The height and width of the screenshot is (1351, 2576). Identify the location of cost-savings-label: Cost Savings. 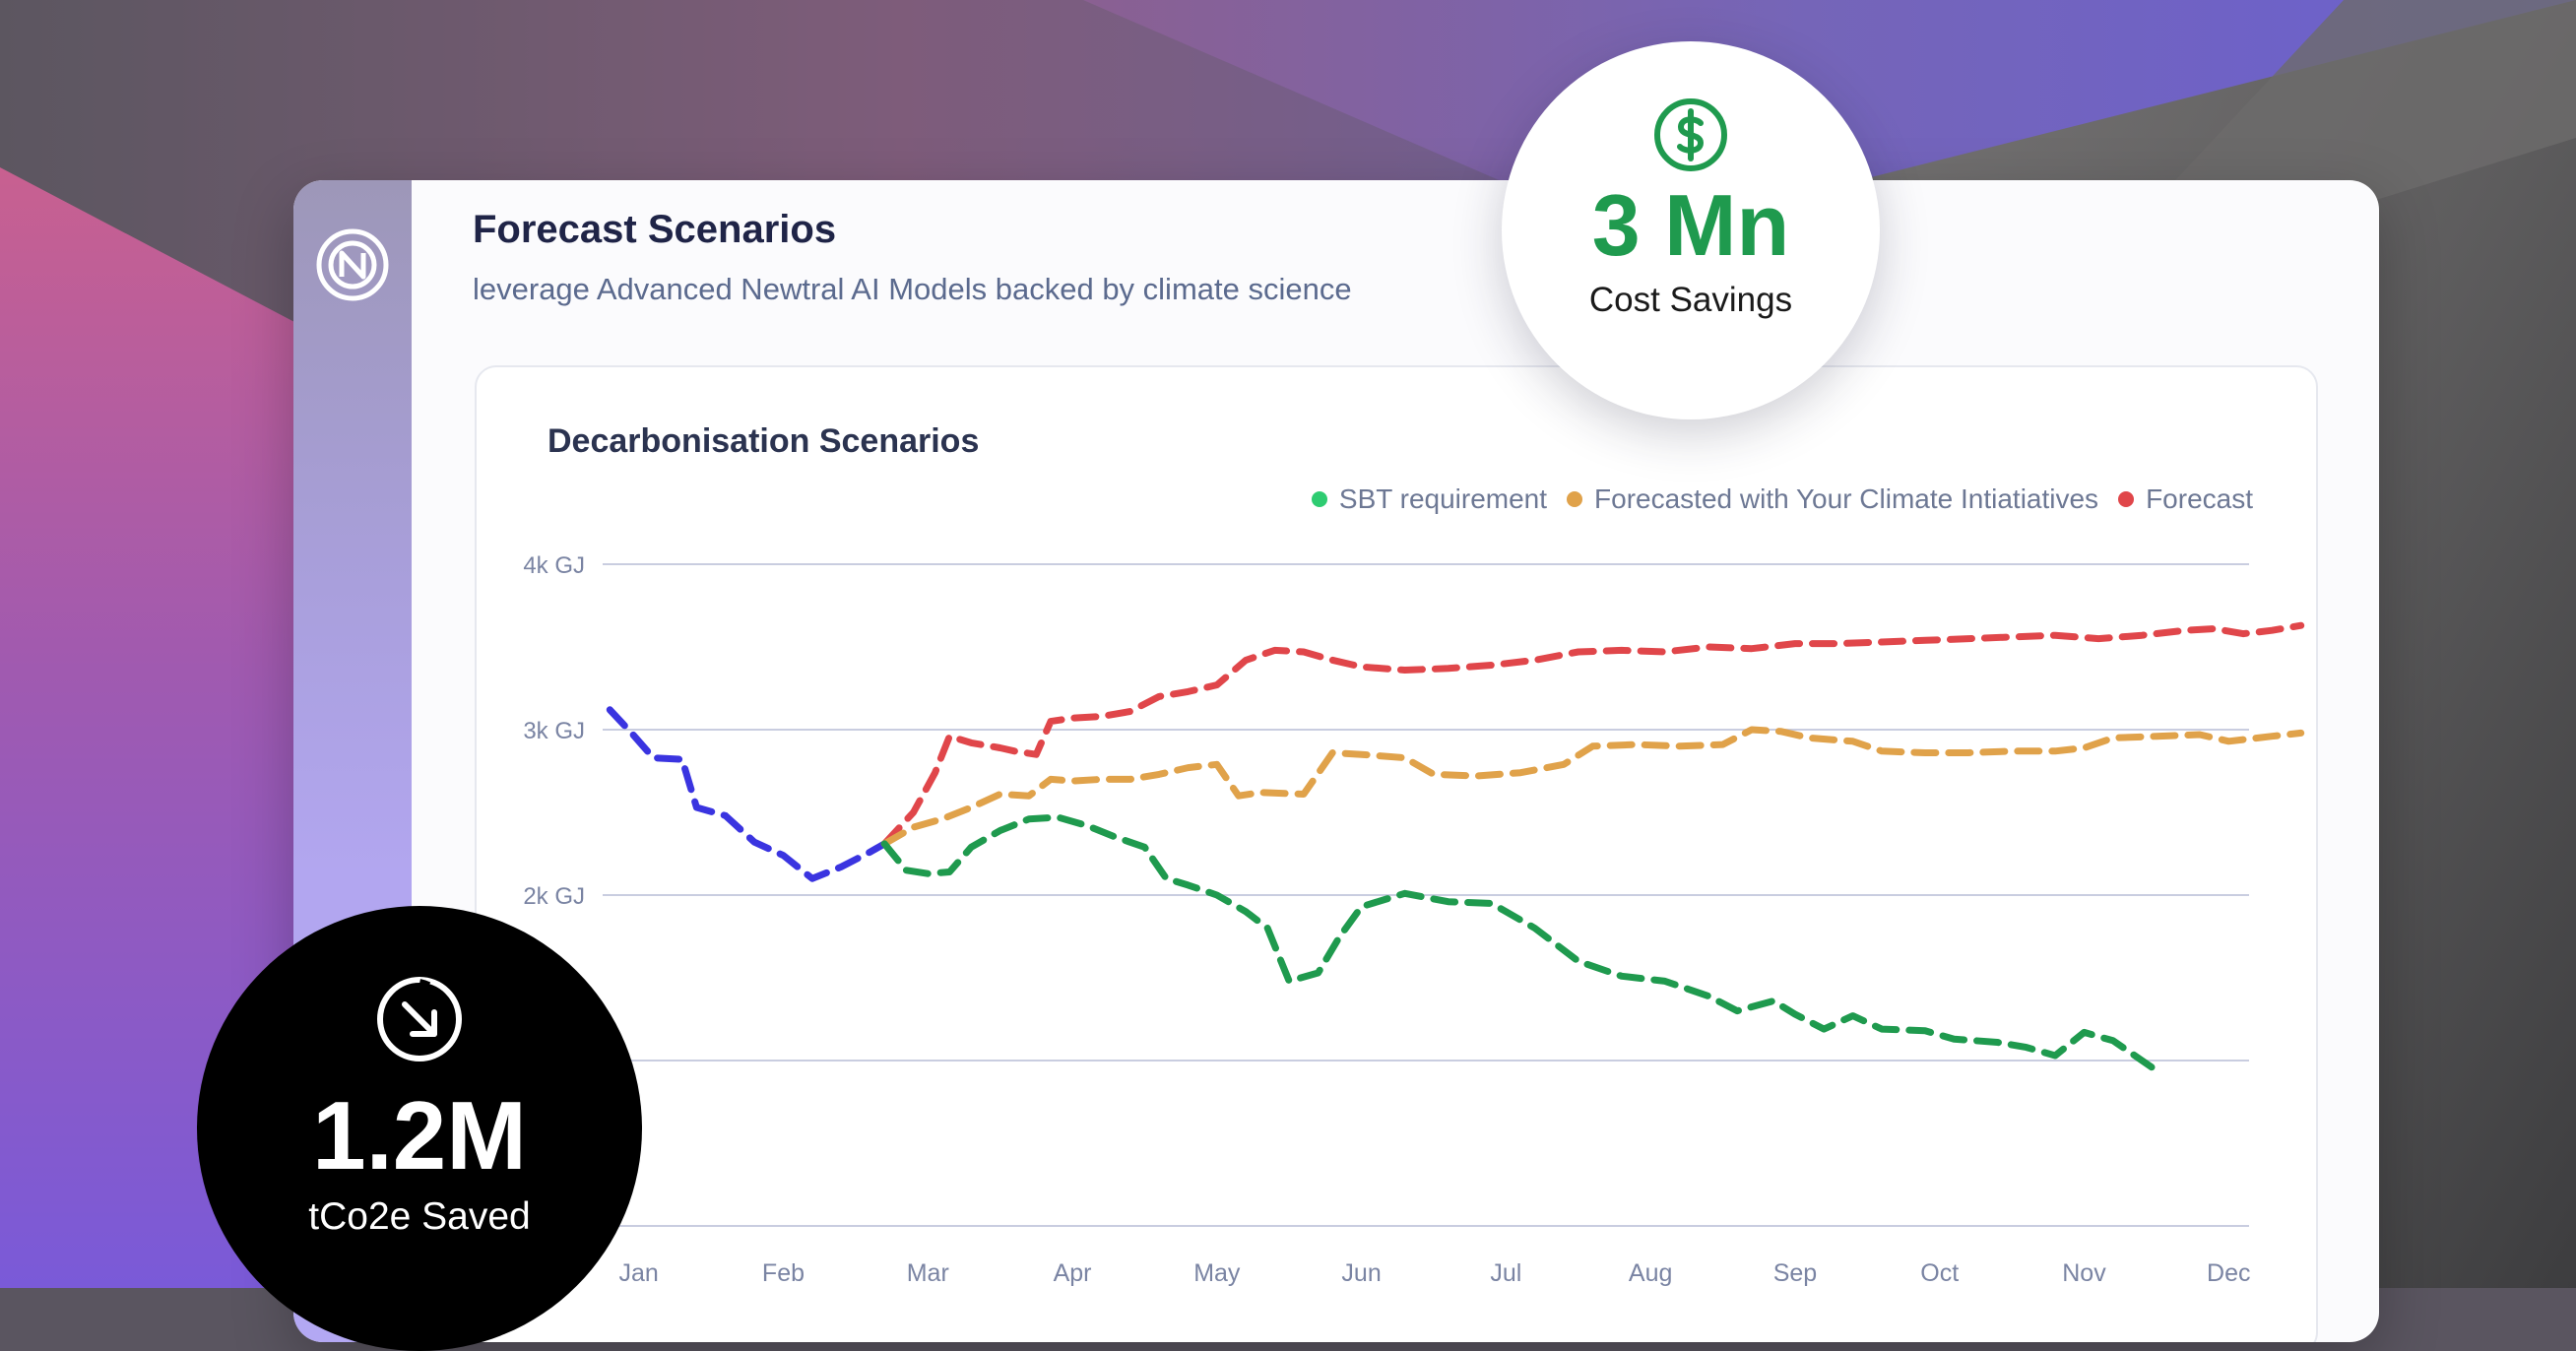
(1690, 300).